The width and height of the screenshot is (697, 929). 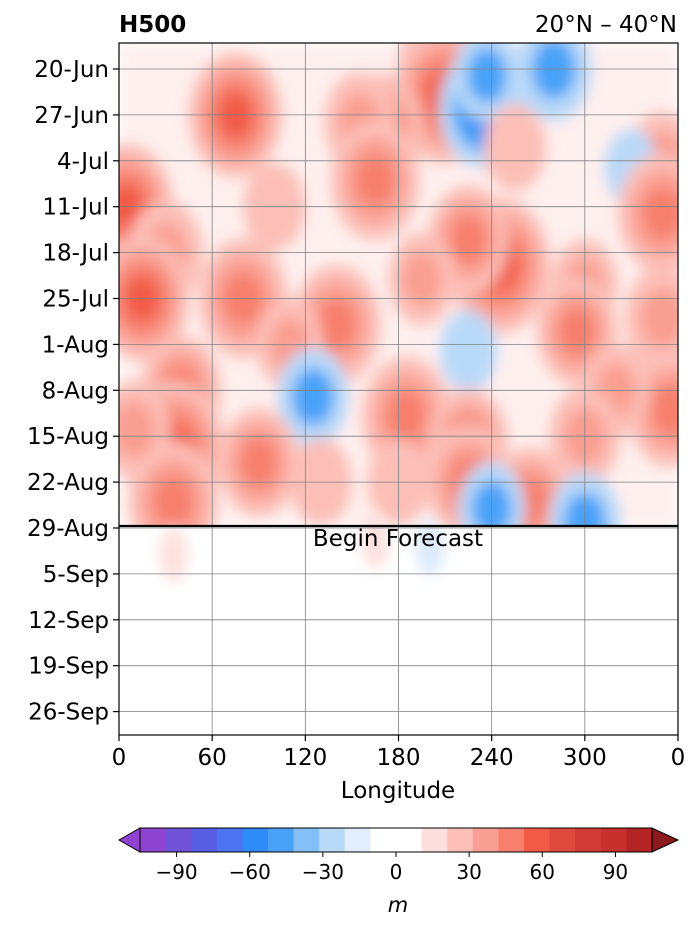 I want to click on y-tick-label: 20-Jun, so click(x=71, y=70).